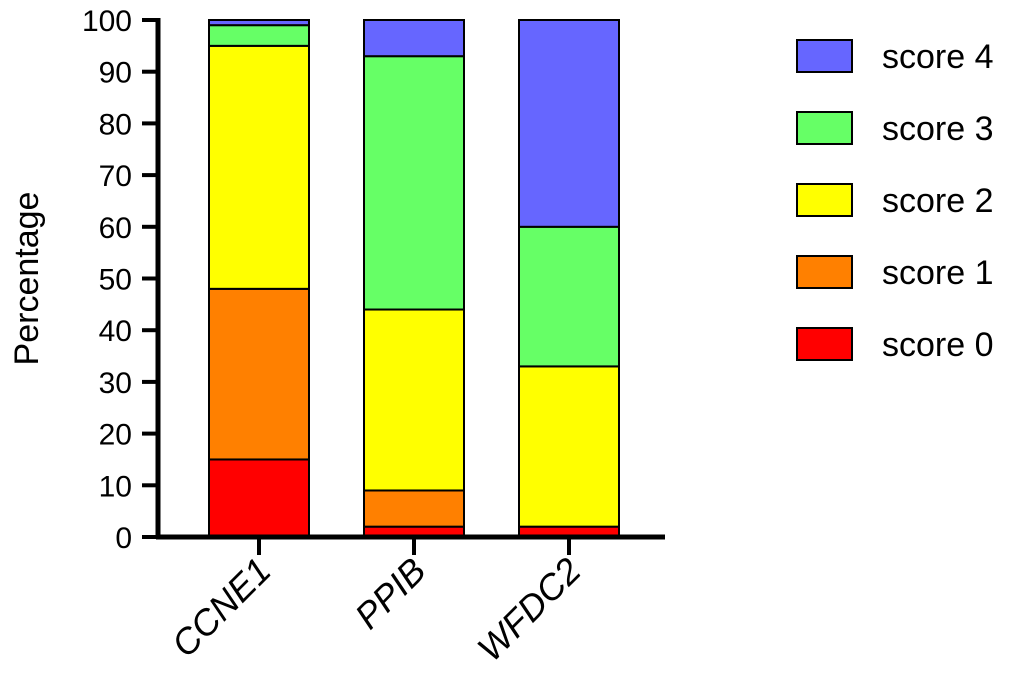 The image size is (1028, 696). I want to click on y-tick-label-50: 50, so click(115, 280).